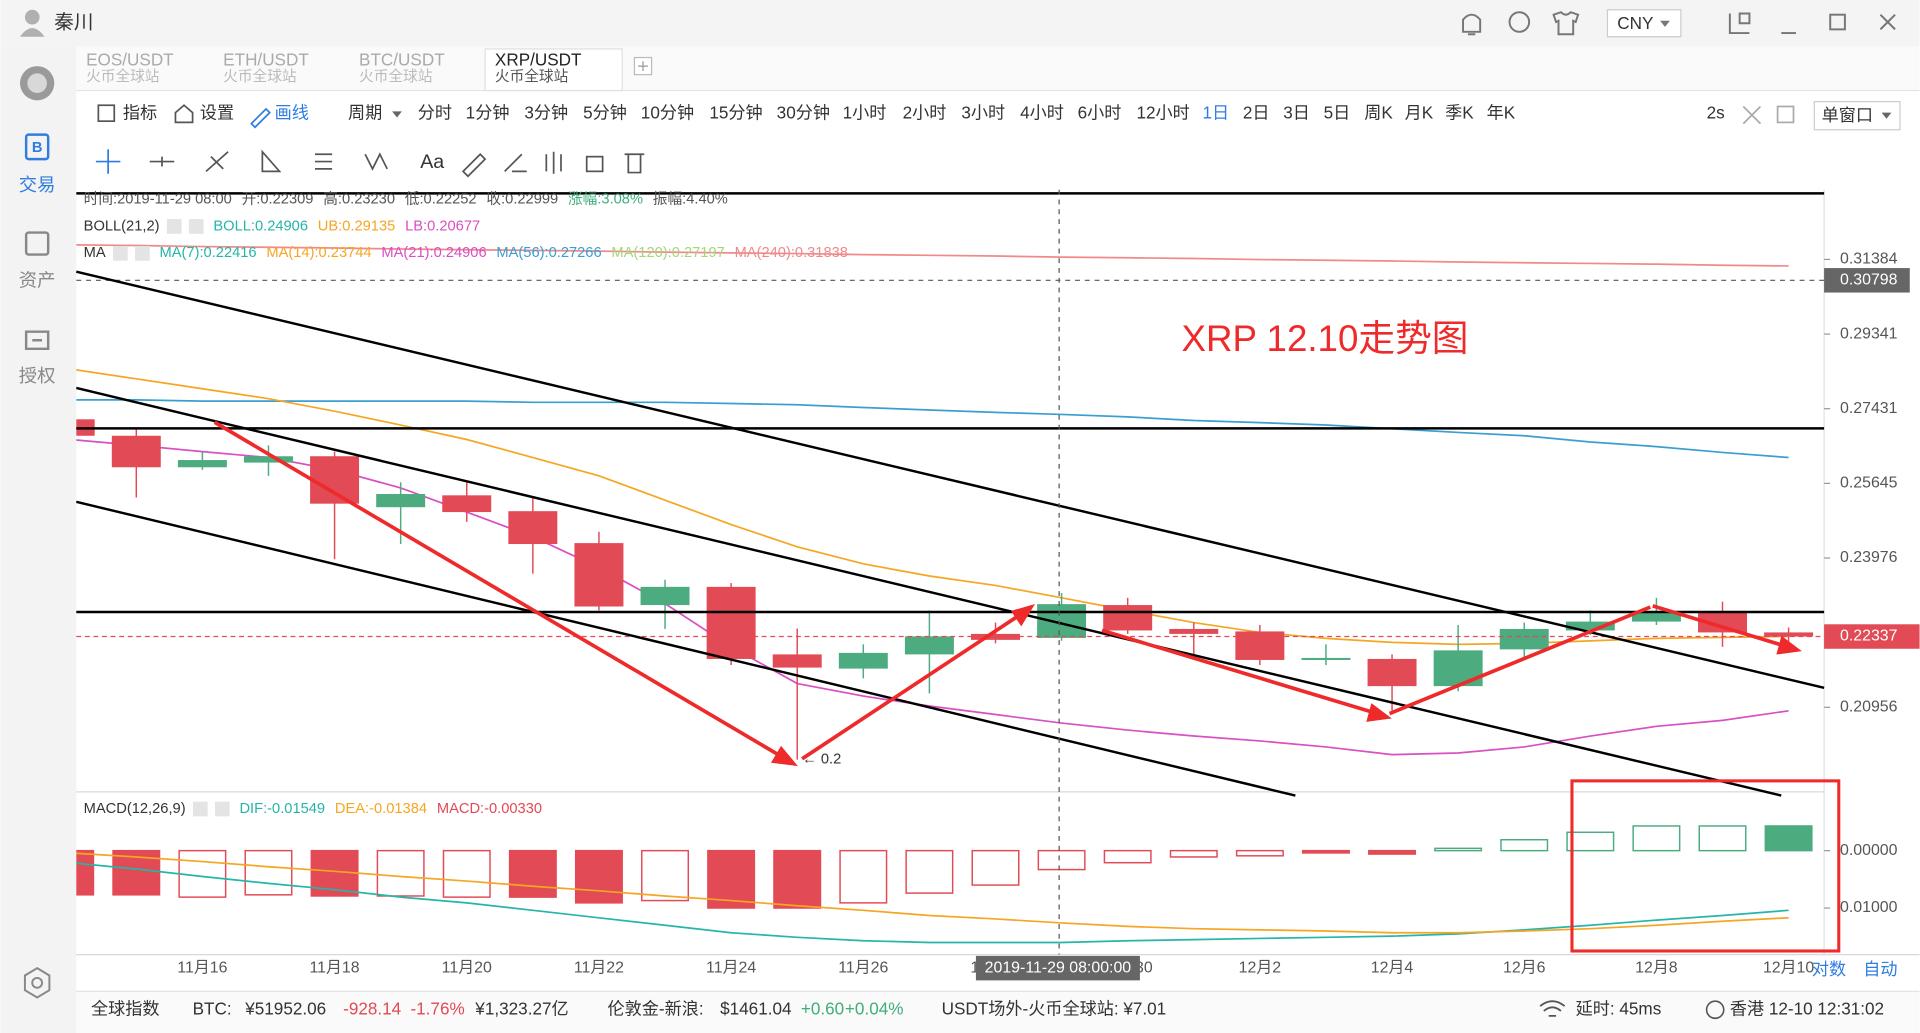 The height and width of the screenshot is (1033, 1920). Describe the element at coordinates (1752, 115) in the screenshot. I see `fullscreen-icon` at that location.